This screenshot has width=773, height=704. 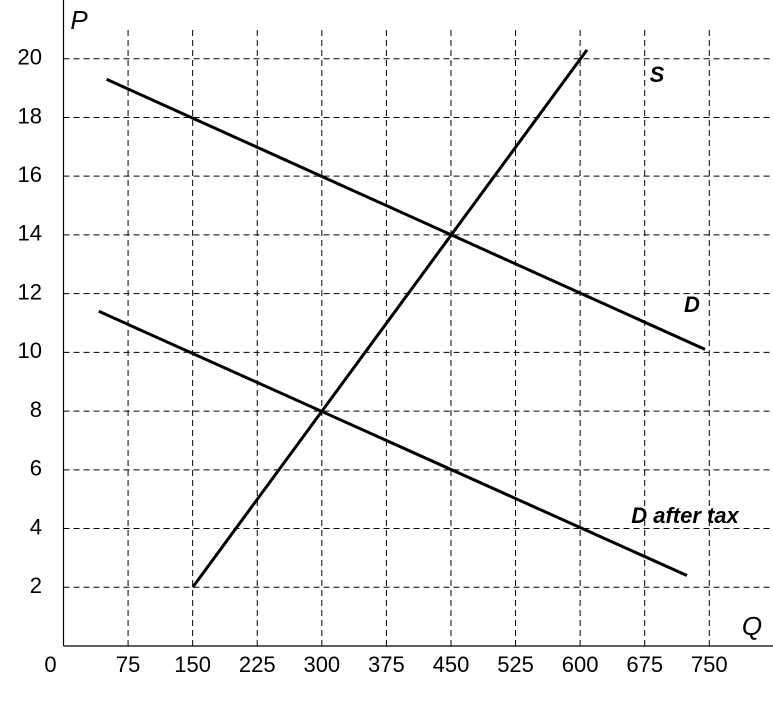 I want to click on x-tick-label: 150, so click(x=192, y=664).